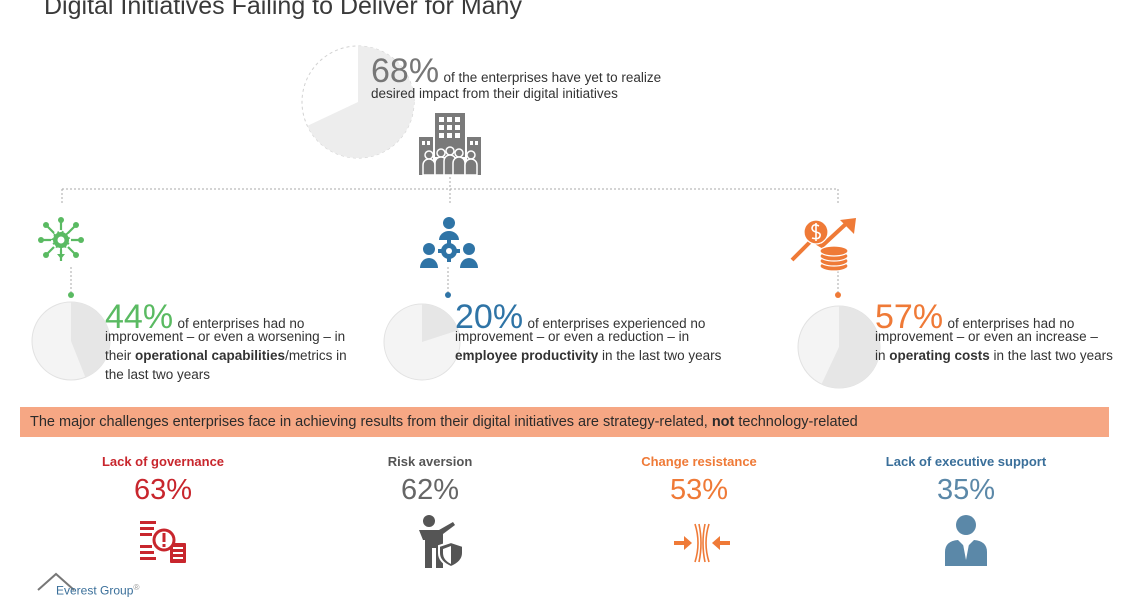  What do you see at coordinates (552, 77) in the screenshot?
I see `top-stat-line1: of the enterprises have yet to realize` at bounding box center [552, 77].